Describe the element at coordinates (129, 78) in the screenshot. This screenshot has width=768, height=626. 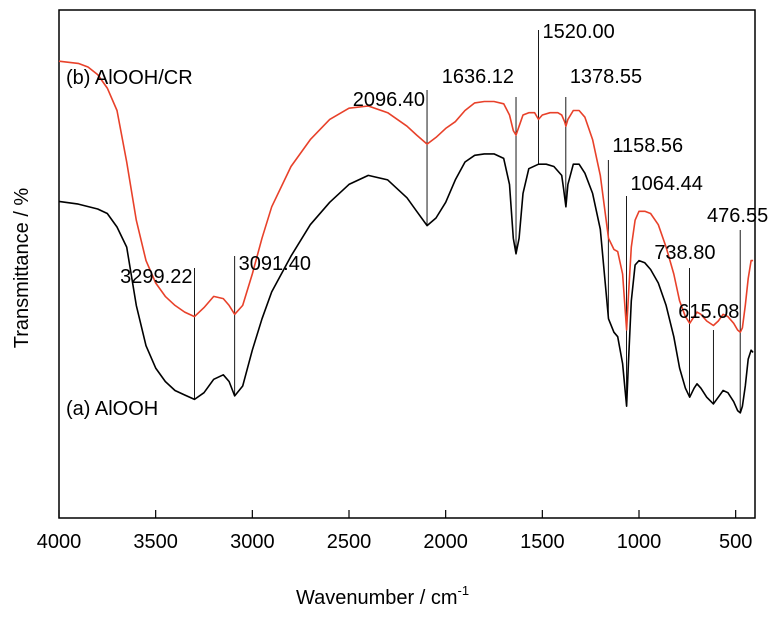
I see `series-label-b: (b) AlOOH/CR` at that location.